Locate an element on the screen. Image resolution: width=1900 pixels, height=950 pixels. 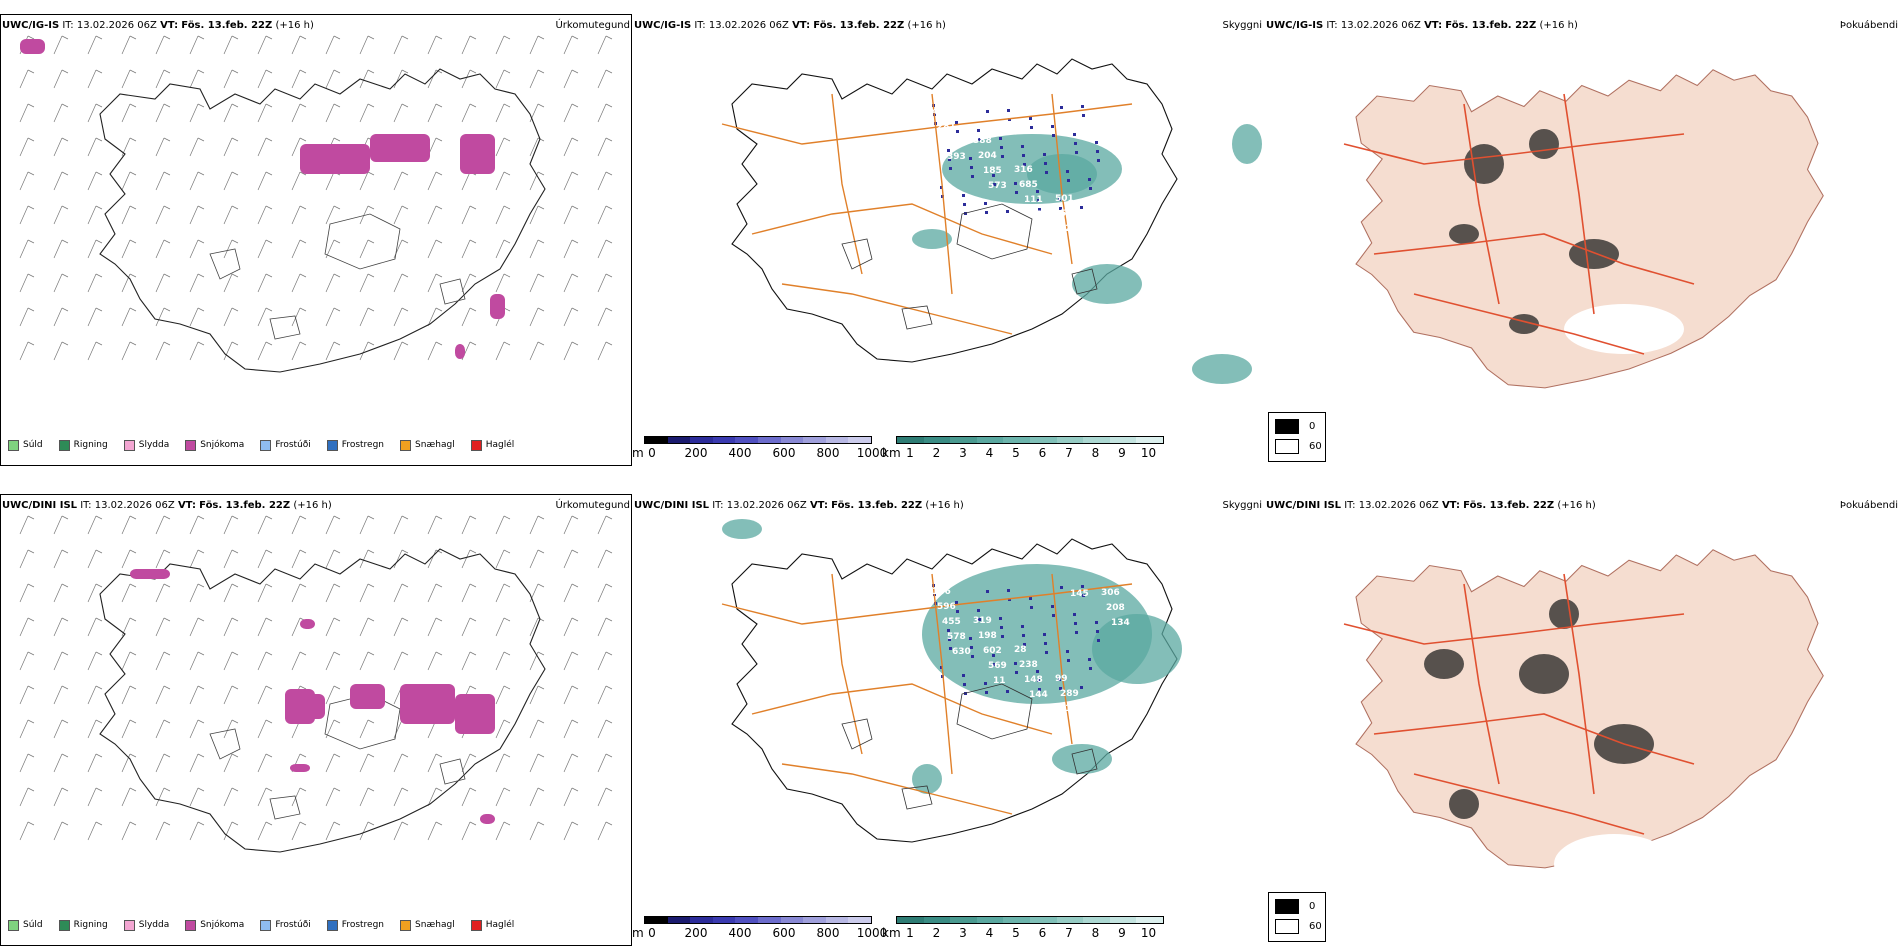
cloud-base-label: 145 is located at coordinates (1079, 594).